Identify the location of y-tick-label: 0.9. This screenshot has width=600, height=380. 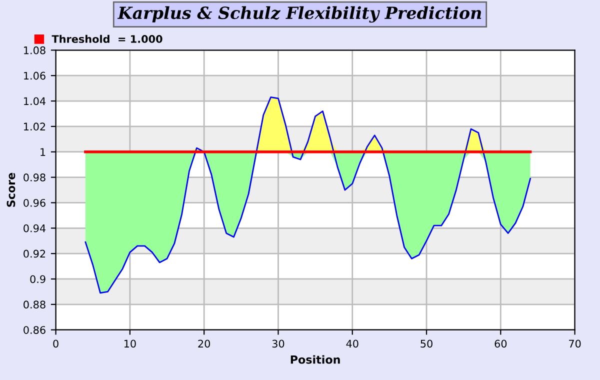
(38, 279).